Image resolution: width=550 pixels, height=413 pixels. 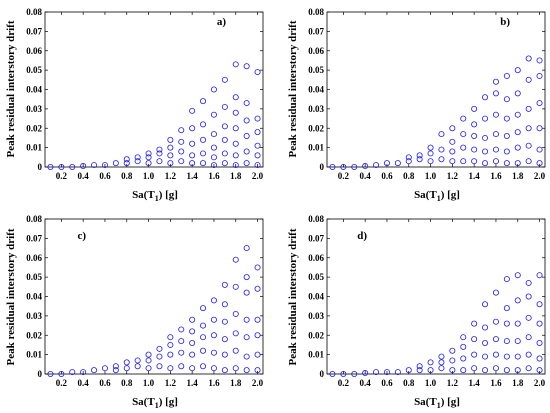 What do you see at coordinates (143, 402) in the screenshot?
I see `x-axis-title-main: Sa(T` at bounding box center [143, 402].